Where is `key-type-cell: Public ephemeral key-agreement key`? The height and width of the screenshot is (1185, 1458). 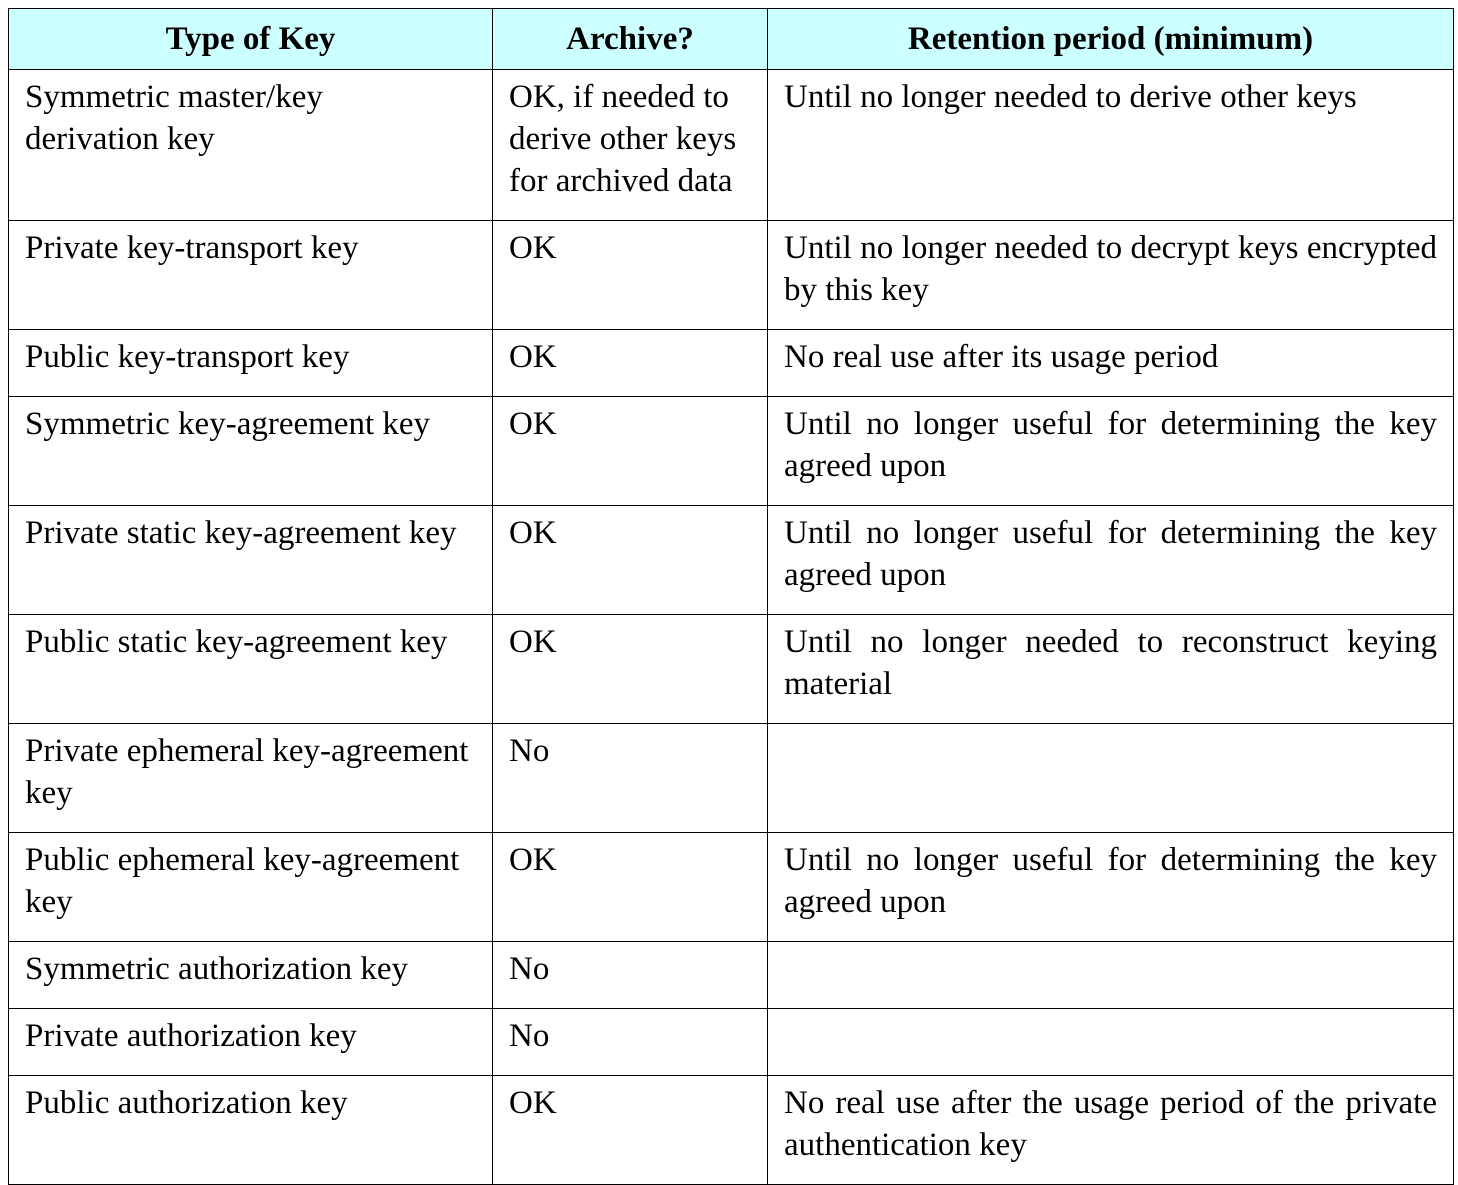 key-type-cell: Public ephemeral key-agreement key is located at coordinates (250, 887).